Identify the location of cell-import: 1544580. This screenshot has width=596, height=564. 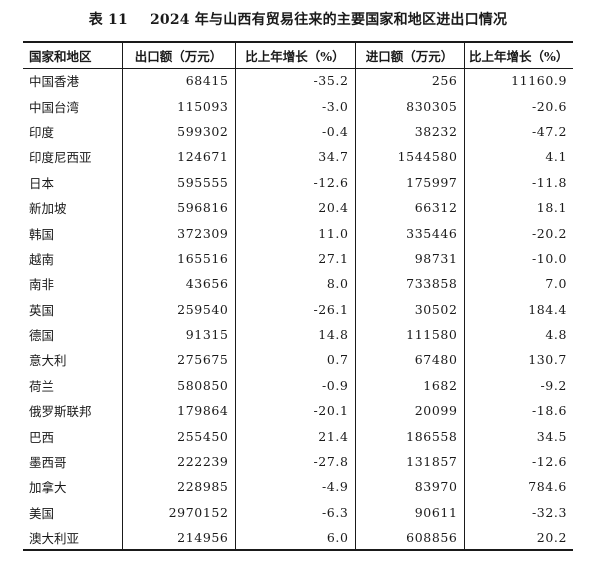
(409, 157).